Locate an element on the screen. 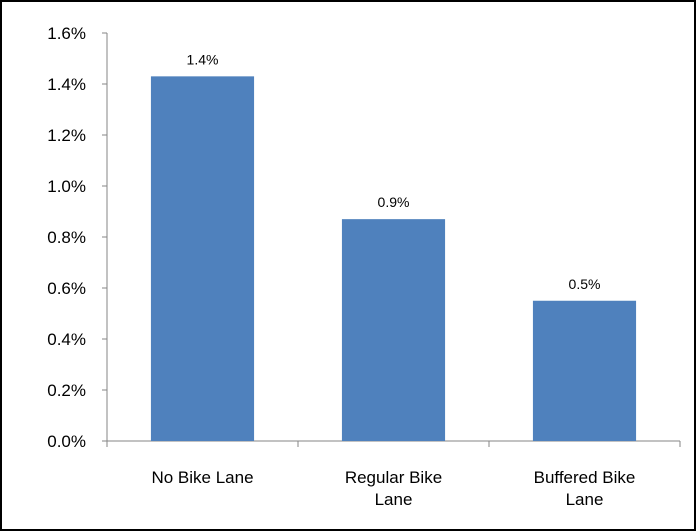 The image size is (696, 531). category-label: Buffered Bike Lane is located at coordinates (585, 488).